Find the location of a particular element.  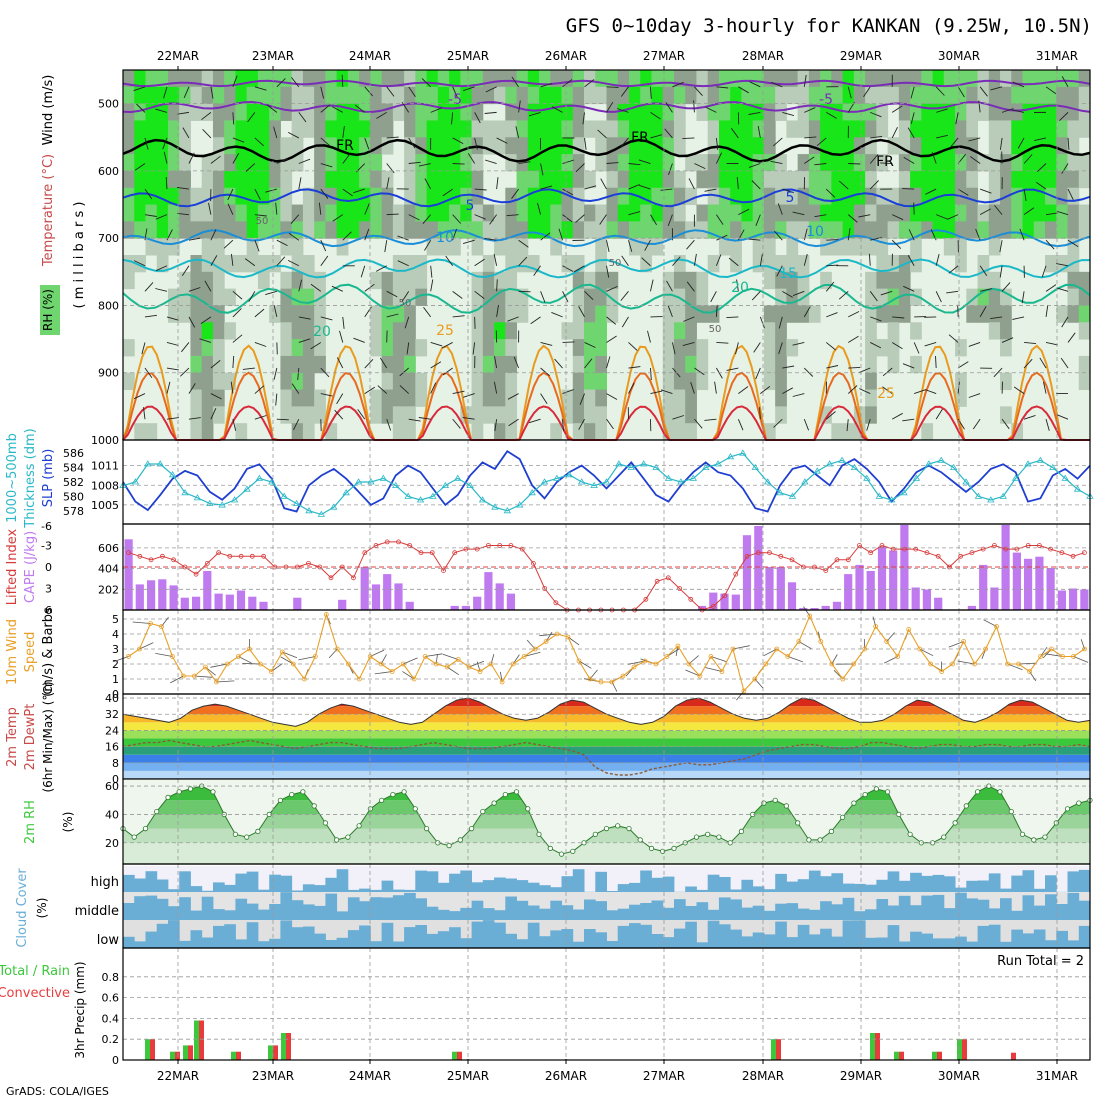

thickness-marker is located at coordinates (1065, 477).